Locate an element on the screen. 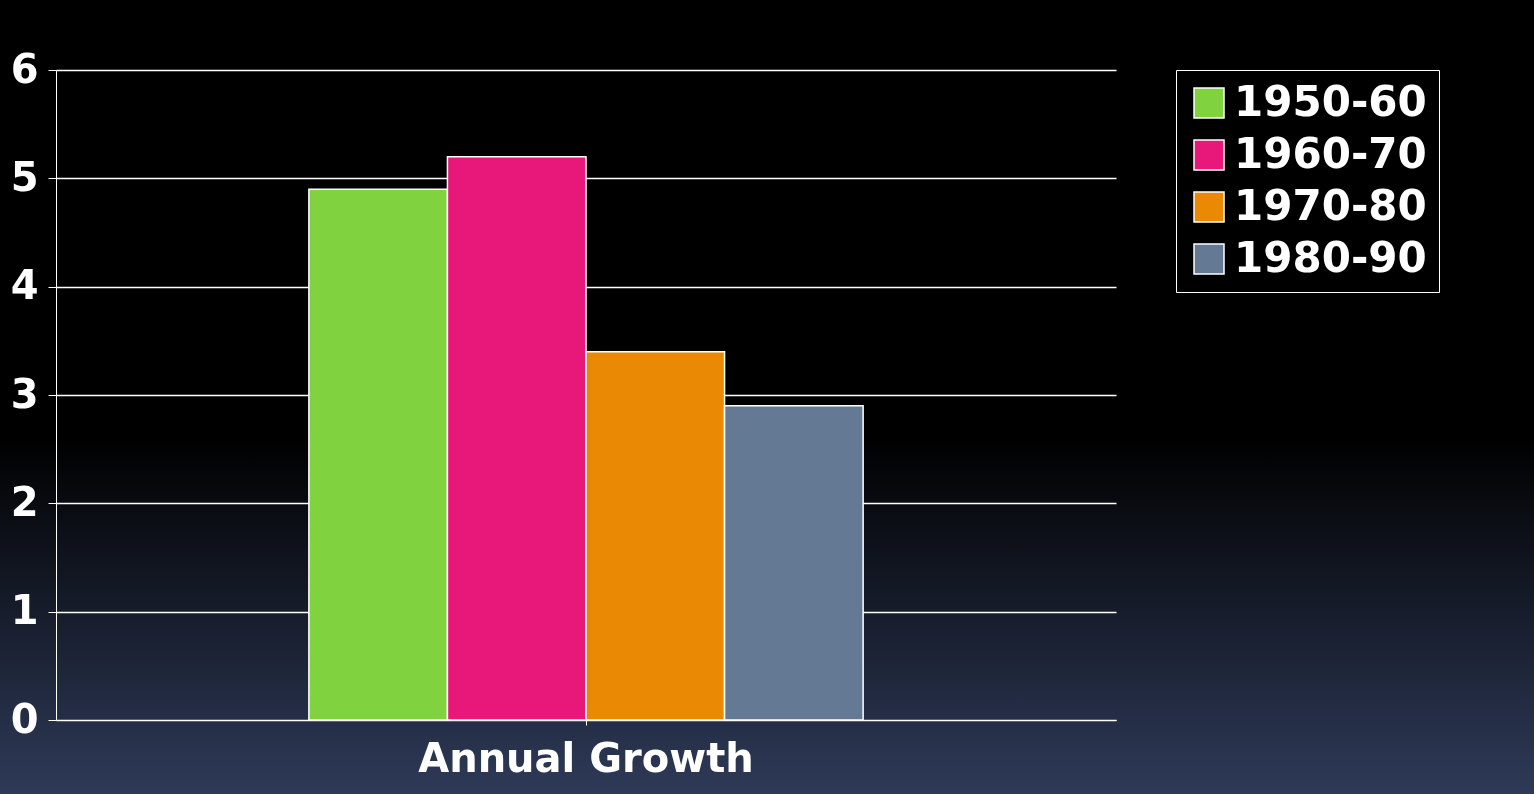 Image resolution: width=1534 pixels, height=794 pixels. y-tick-label: 1 is located at coordinates (24, 610).